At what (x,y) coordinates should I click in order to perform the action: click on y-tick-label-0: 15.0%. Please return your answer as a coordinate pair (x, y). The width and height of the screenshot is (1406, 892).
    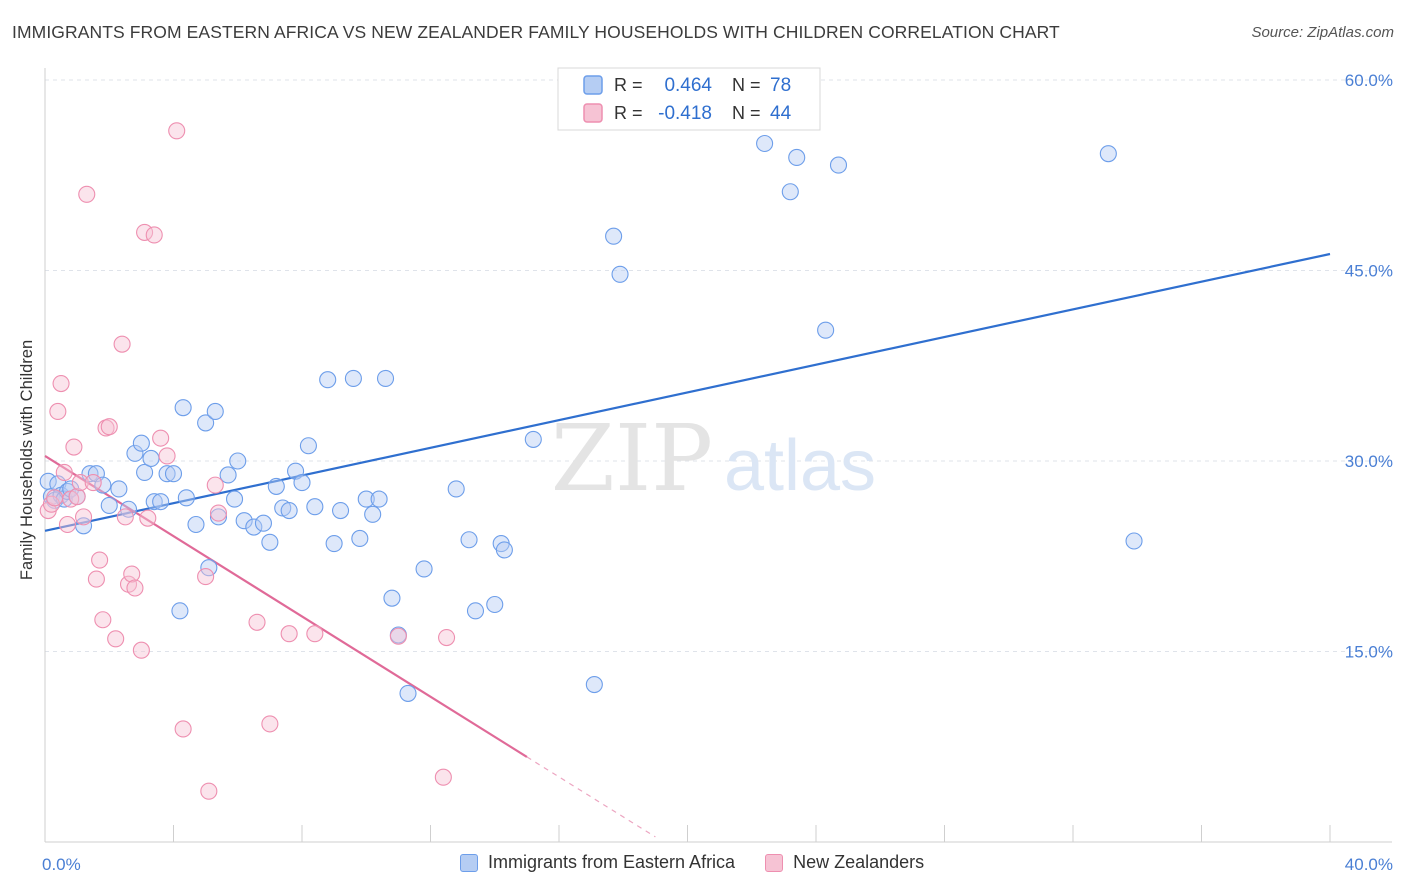
    Looking at the image, I should click on (1369, 652).